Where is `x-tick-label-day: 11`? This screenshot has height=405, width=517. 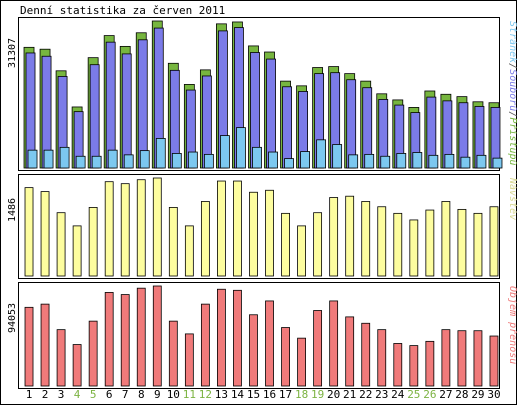 x-tick-label-day: 11 is located at coordinates (189, 394).